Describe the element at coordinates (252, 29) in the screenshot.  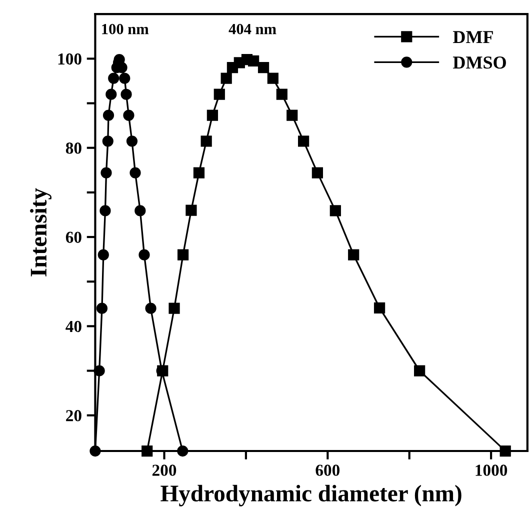
I see `annotation: 404 nm` at that location.